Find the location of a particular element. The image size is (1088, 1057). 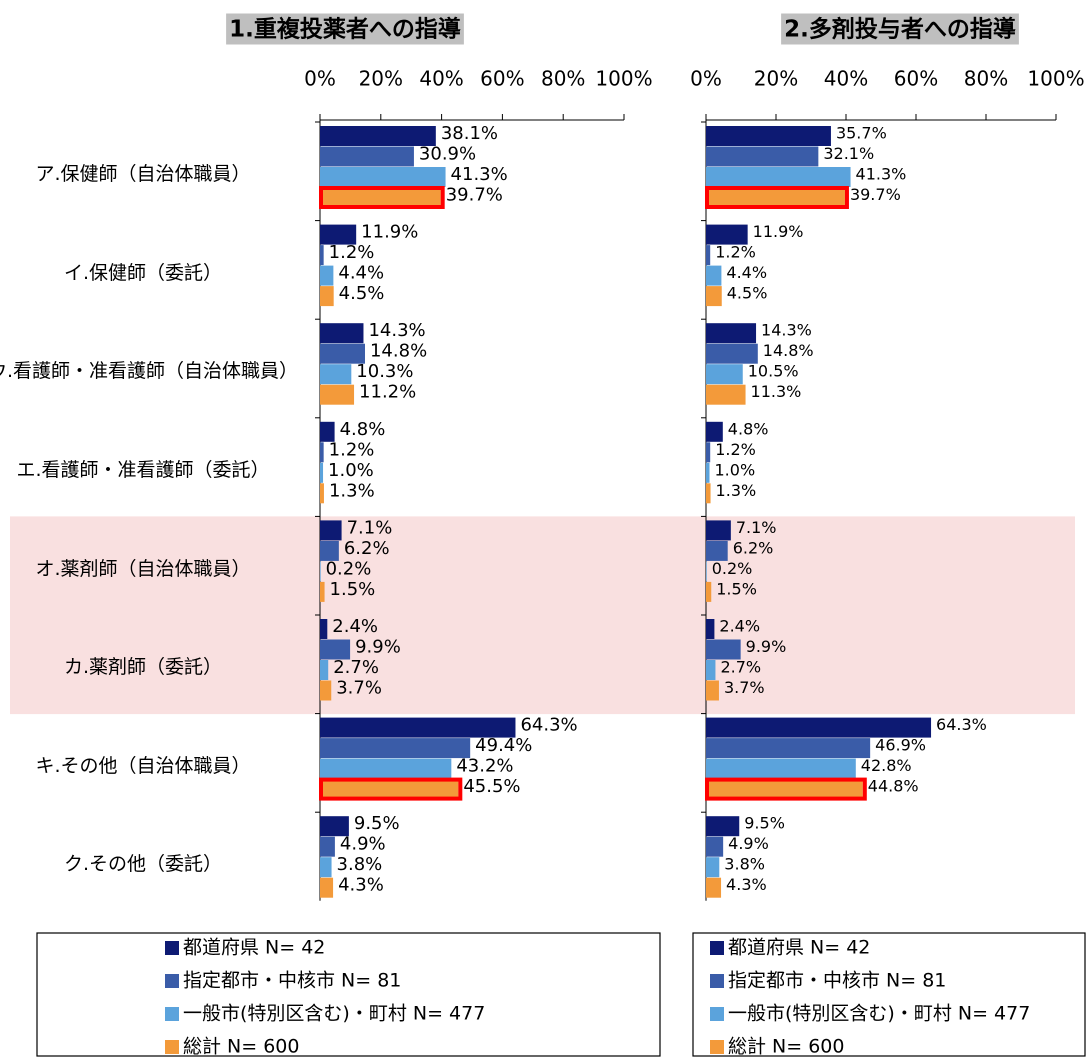

category-label: ク.その他（委託） is located at coordinates (143, 864).